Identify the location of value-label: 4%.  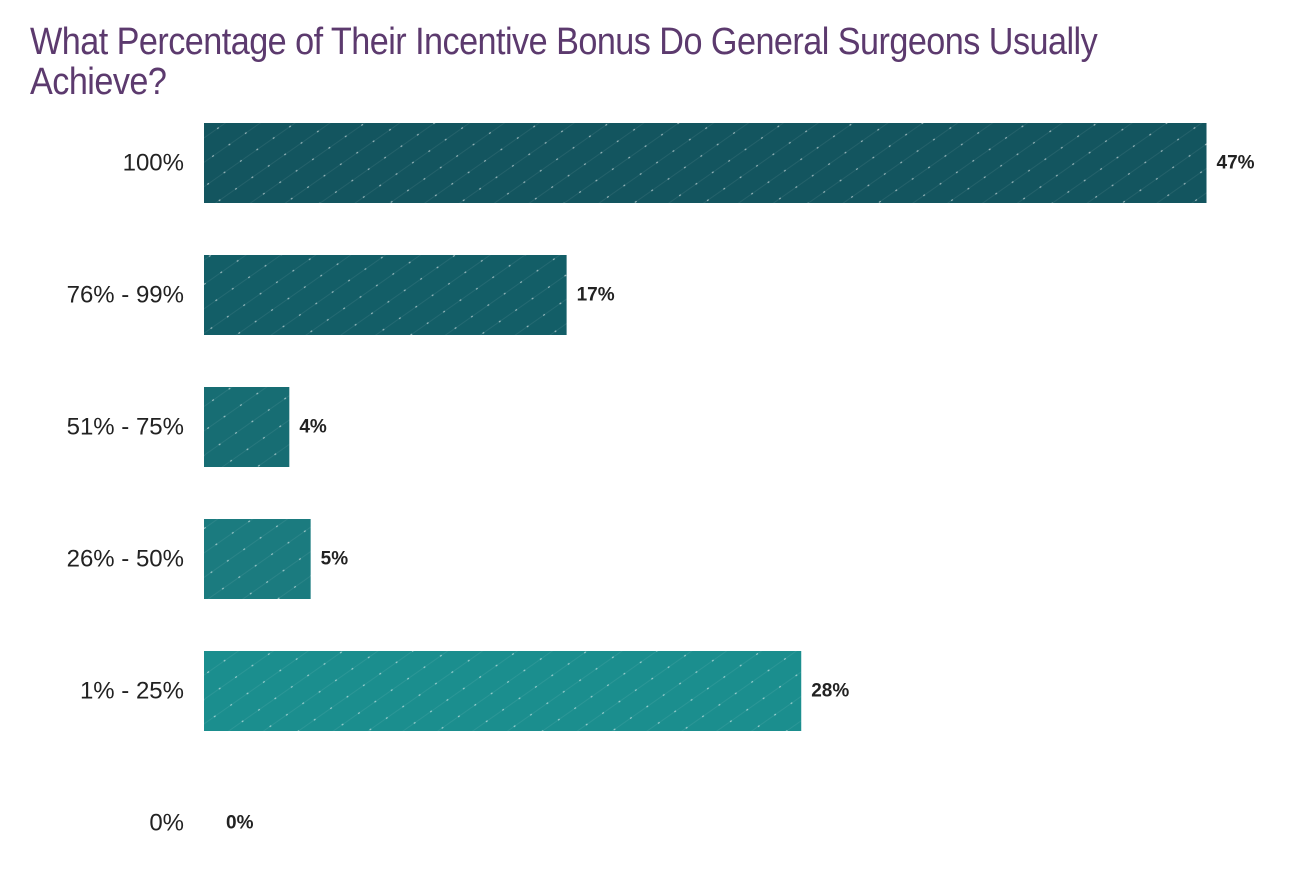
(313, 427).